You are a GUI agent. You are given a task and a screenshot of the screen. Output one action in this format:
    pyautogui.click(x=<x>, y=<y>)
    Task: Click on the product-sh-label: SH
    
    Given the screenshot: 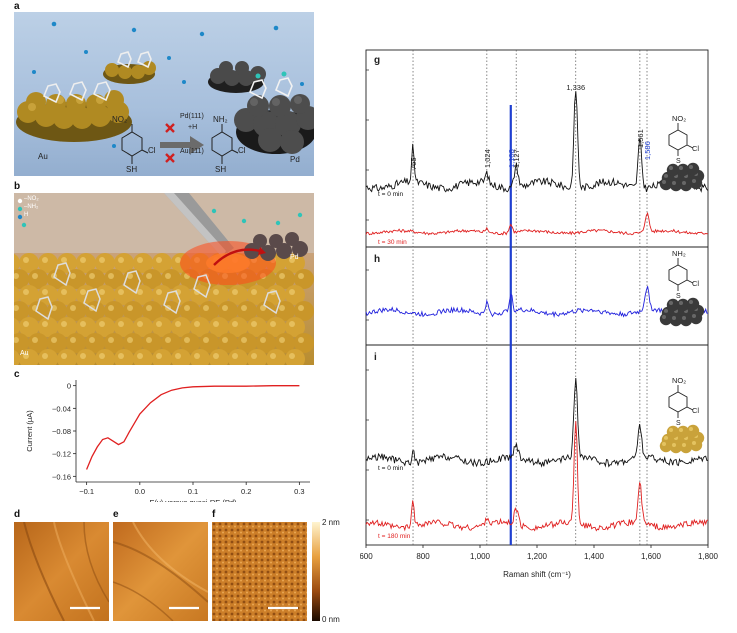 What is the action you would take?
    pyautogui.click(x=221, y=169)
    